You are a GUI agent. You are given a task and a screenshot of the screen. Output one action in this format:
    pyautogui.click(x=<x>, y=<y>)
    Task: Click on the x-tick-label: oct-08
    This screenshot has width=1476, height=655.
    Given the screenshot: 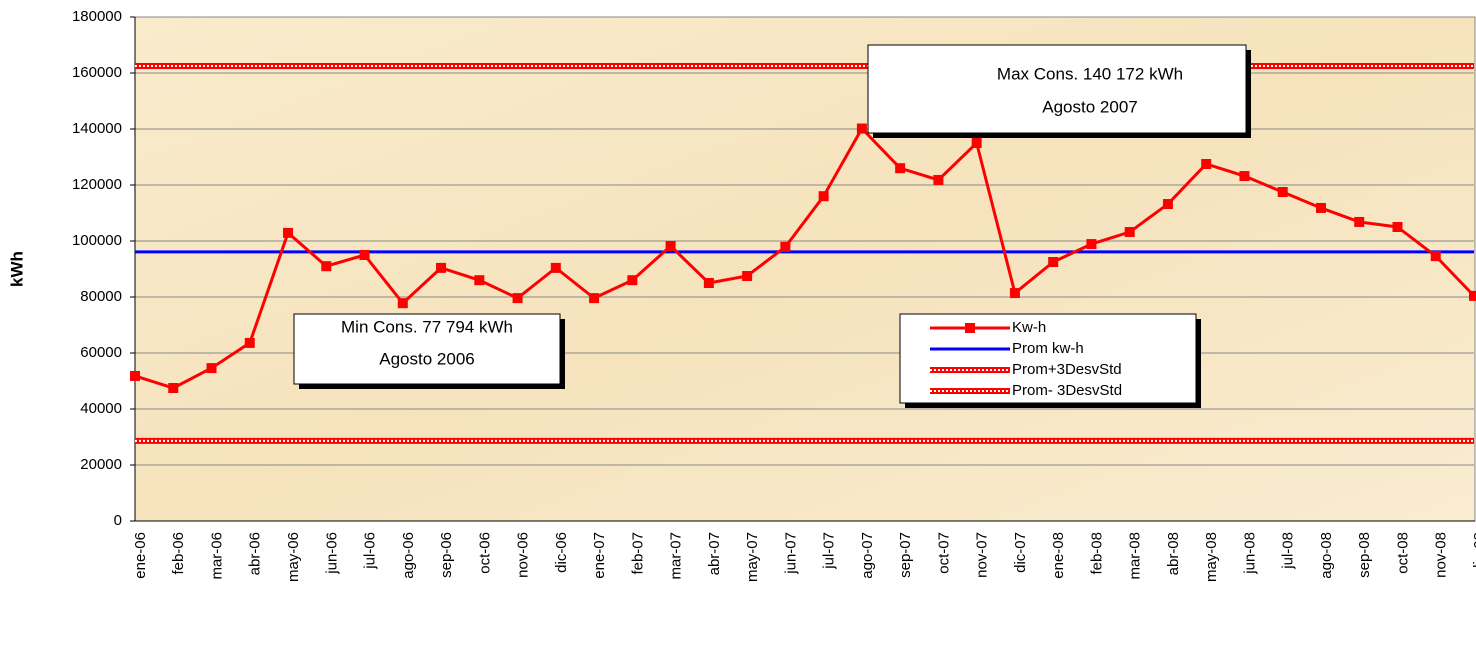 What is the action you would take?
    pyautogui.click(x=1402, y=553)
    